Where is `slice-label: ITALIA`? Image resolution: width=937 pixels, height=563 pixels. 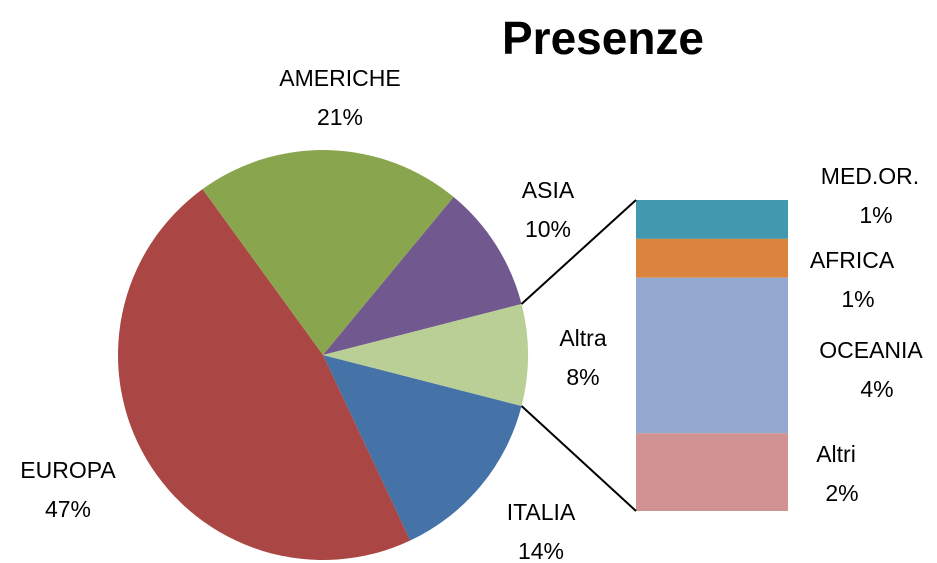
slice-label: ITALIA is located at coordinates (541, 512).